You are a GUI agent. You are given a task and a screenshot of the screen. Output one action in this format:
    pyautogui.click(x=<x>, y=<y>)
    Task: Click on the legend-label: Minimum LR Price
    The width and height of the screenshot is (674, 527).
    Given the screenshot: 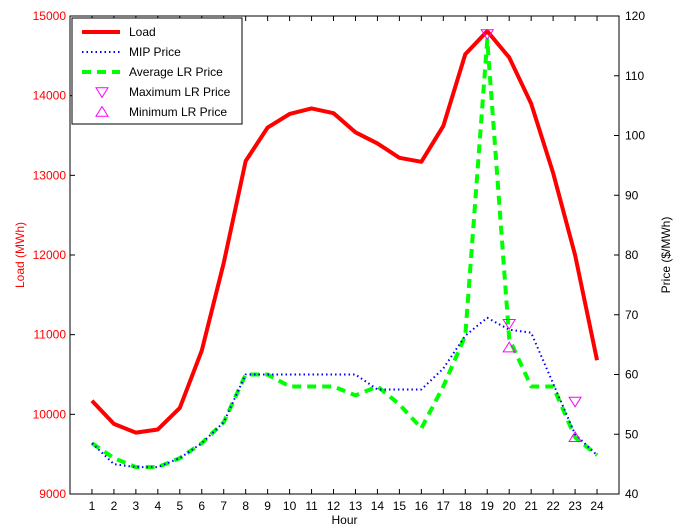 What is the action you would take?
    pyautogui.click(x=178, y=112)
    